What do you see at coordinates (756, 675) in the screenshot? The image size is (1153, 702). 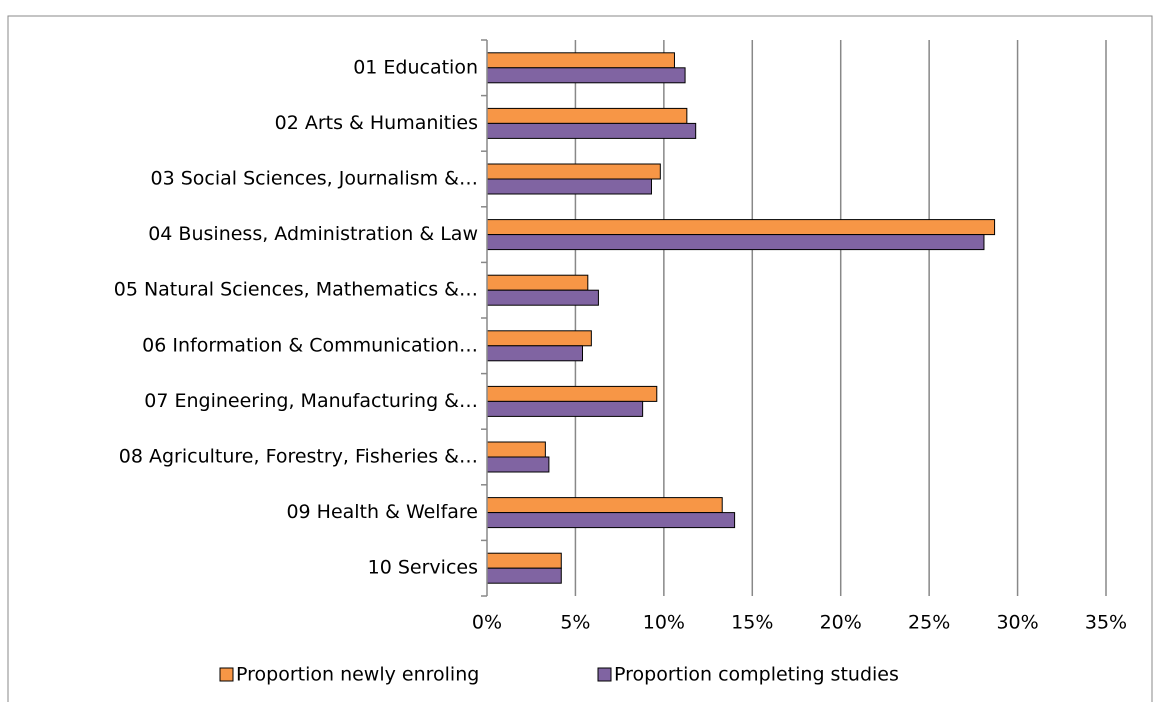 I see `legend-label: Proportion completing studies` at bounding box center [756, 675].